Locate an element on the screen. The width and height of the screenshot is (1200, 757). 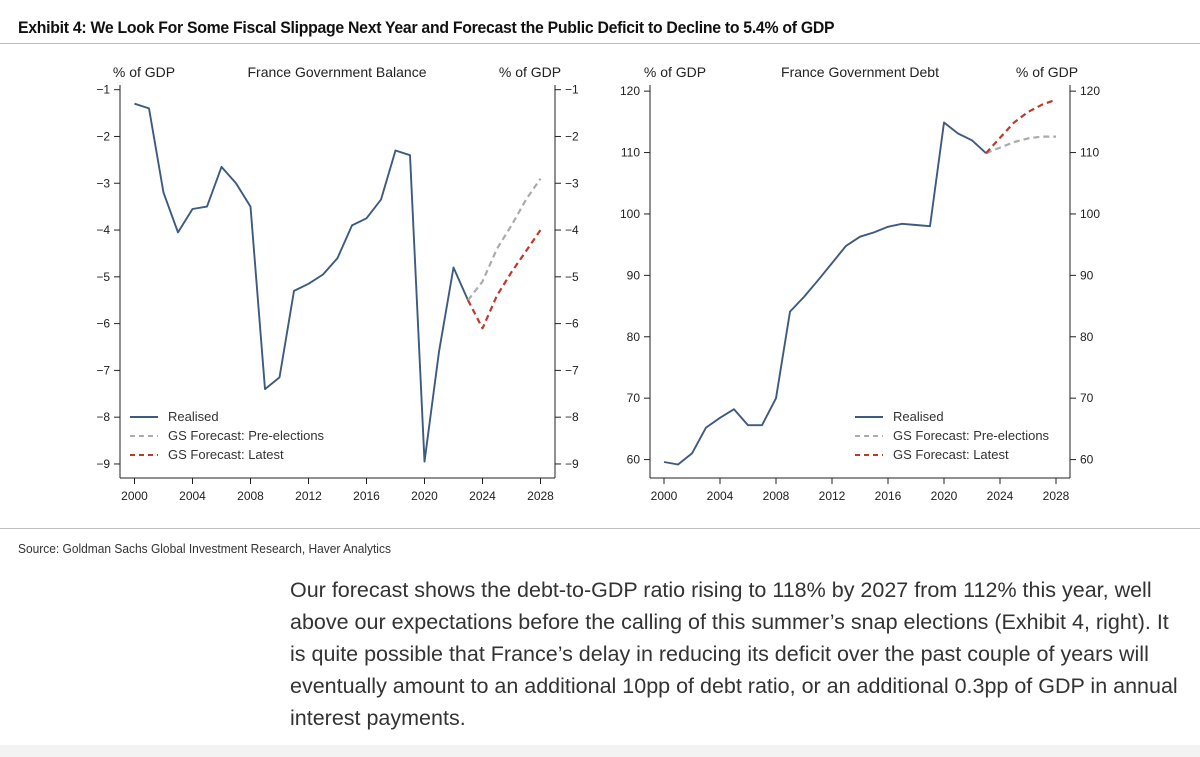
page-footer-strip is located at coordinates (600, 751).